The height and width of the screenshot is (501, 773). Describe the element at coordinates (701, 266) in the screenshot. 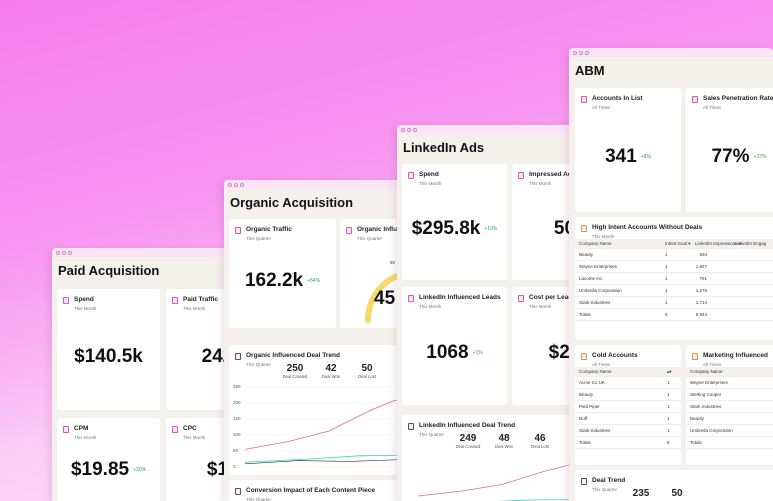

I see `table-cell: 1,827` at that location.